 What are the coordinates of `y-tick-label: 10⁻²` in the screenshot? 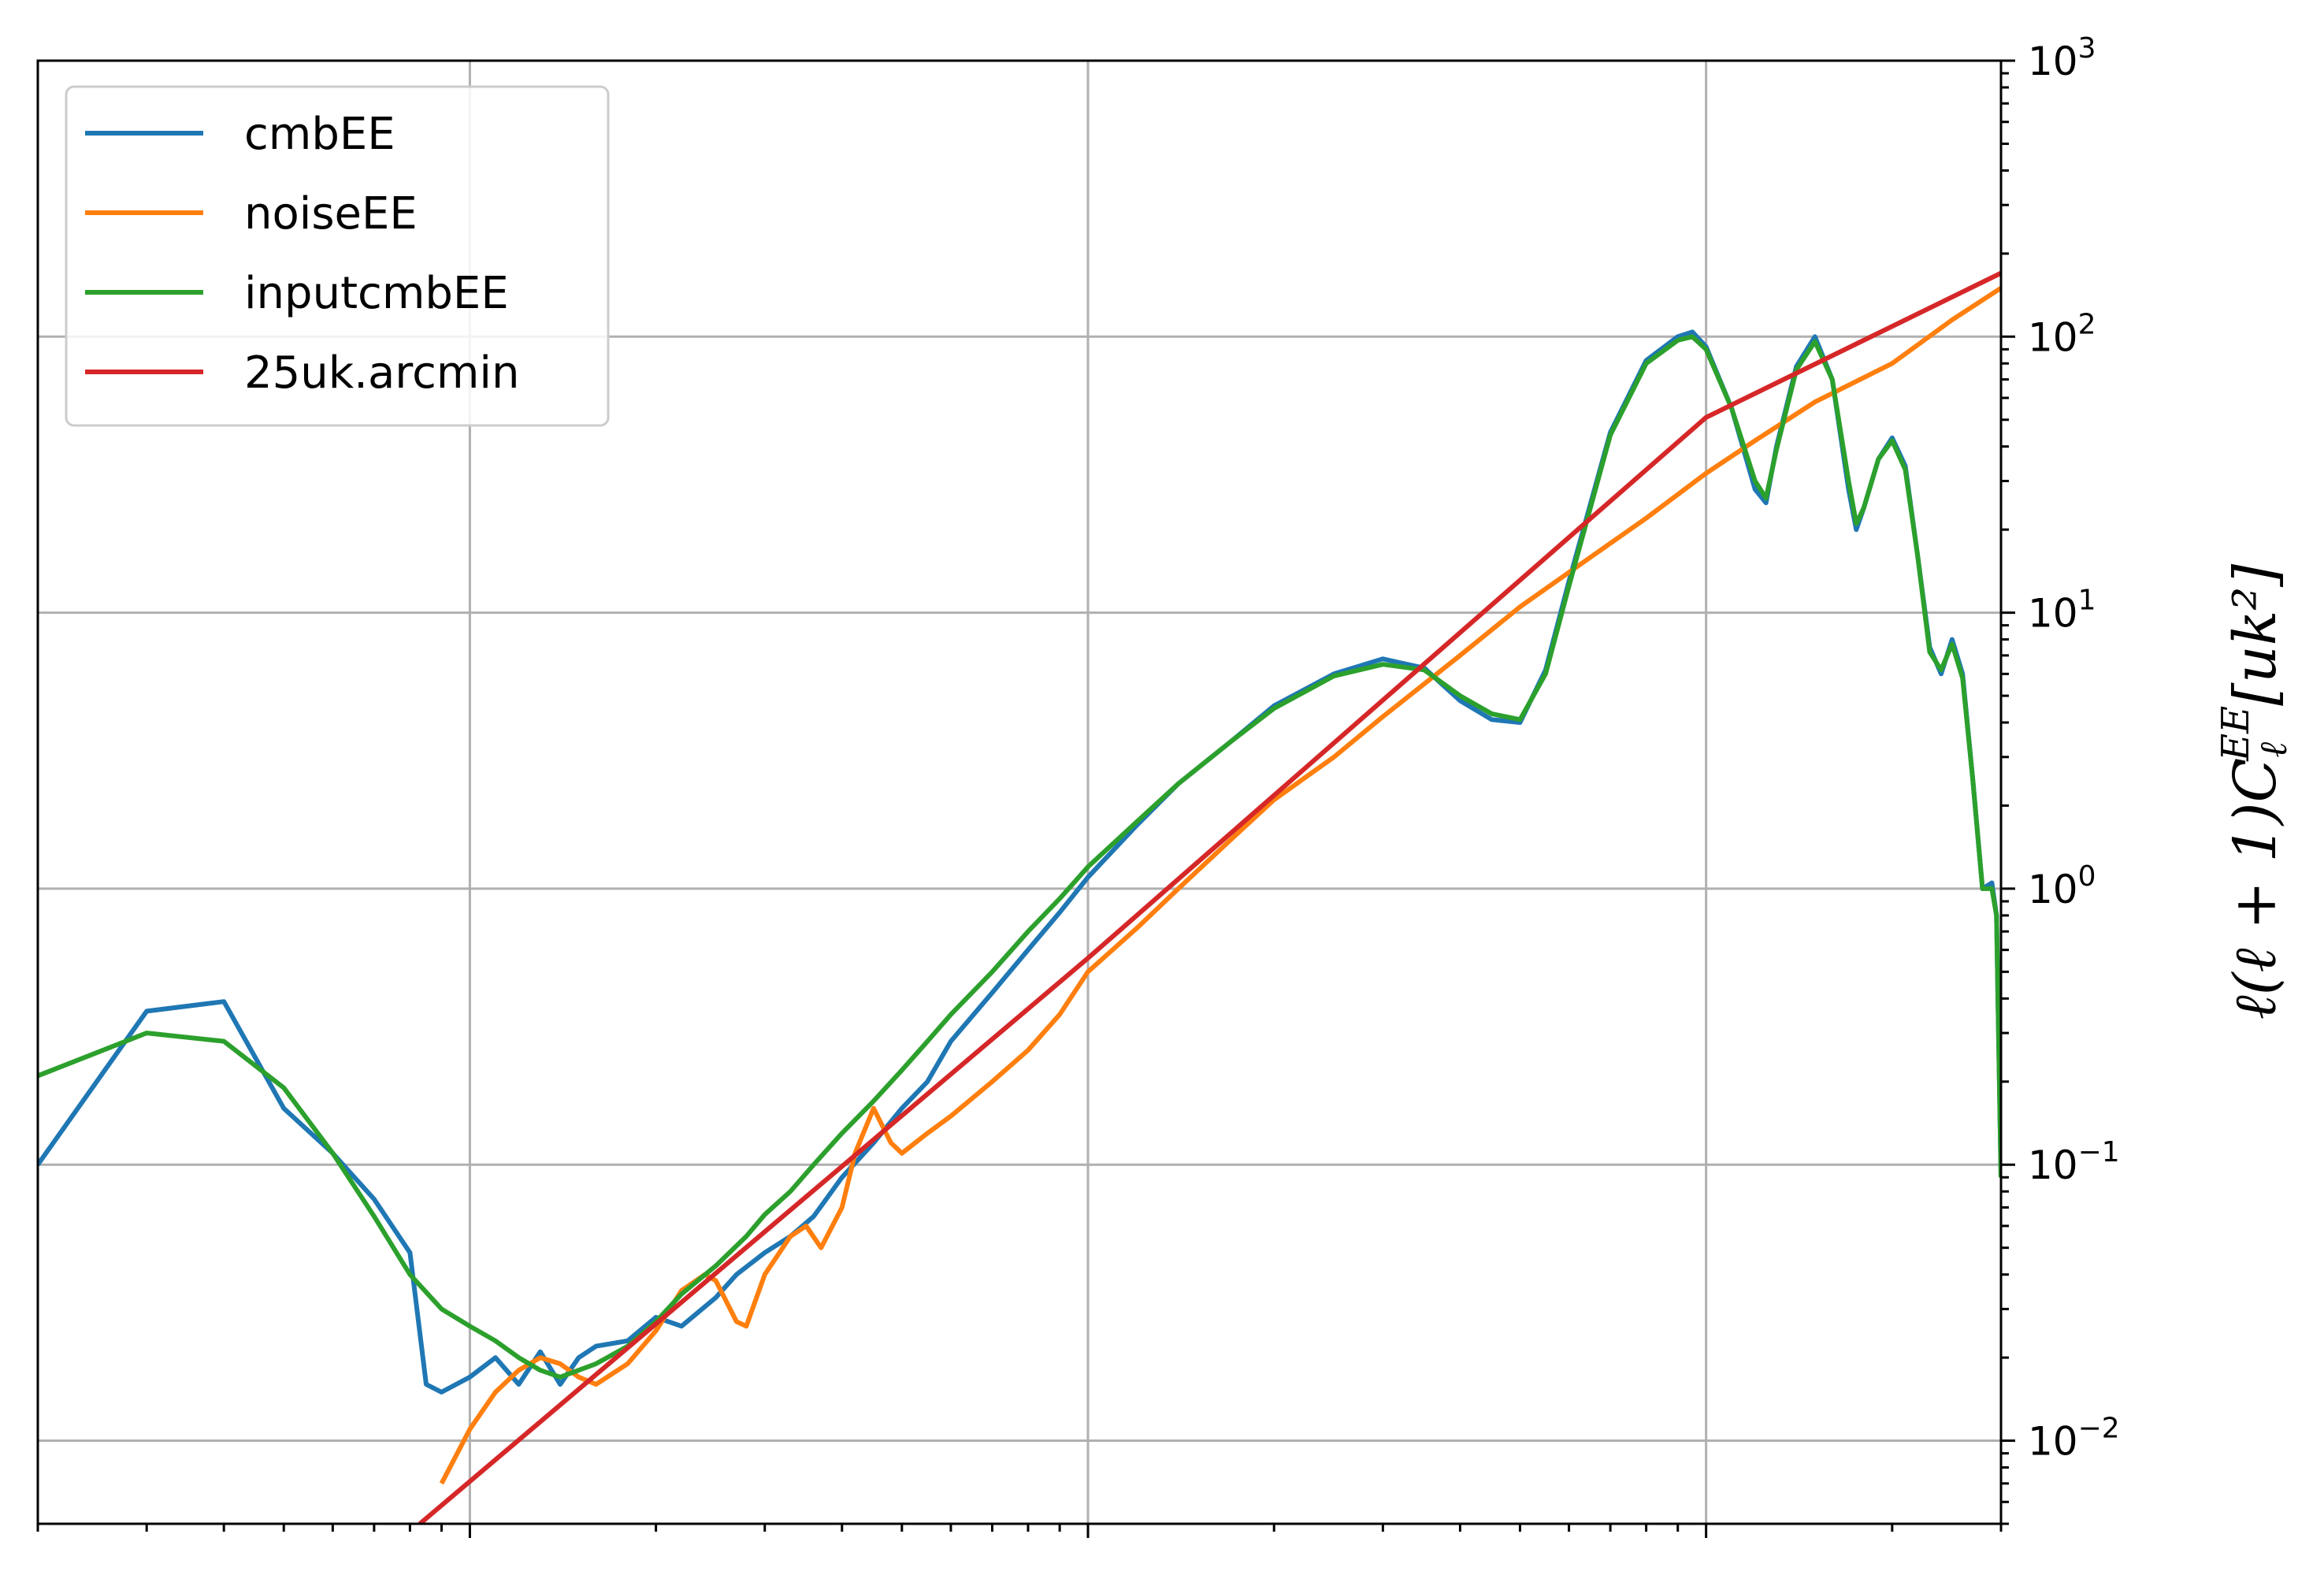 It's located at (2074, 1439).